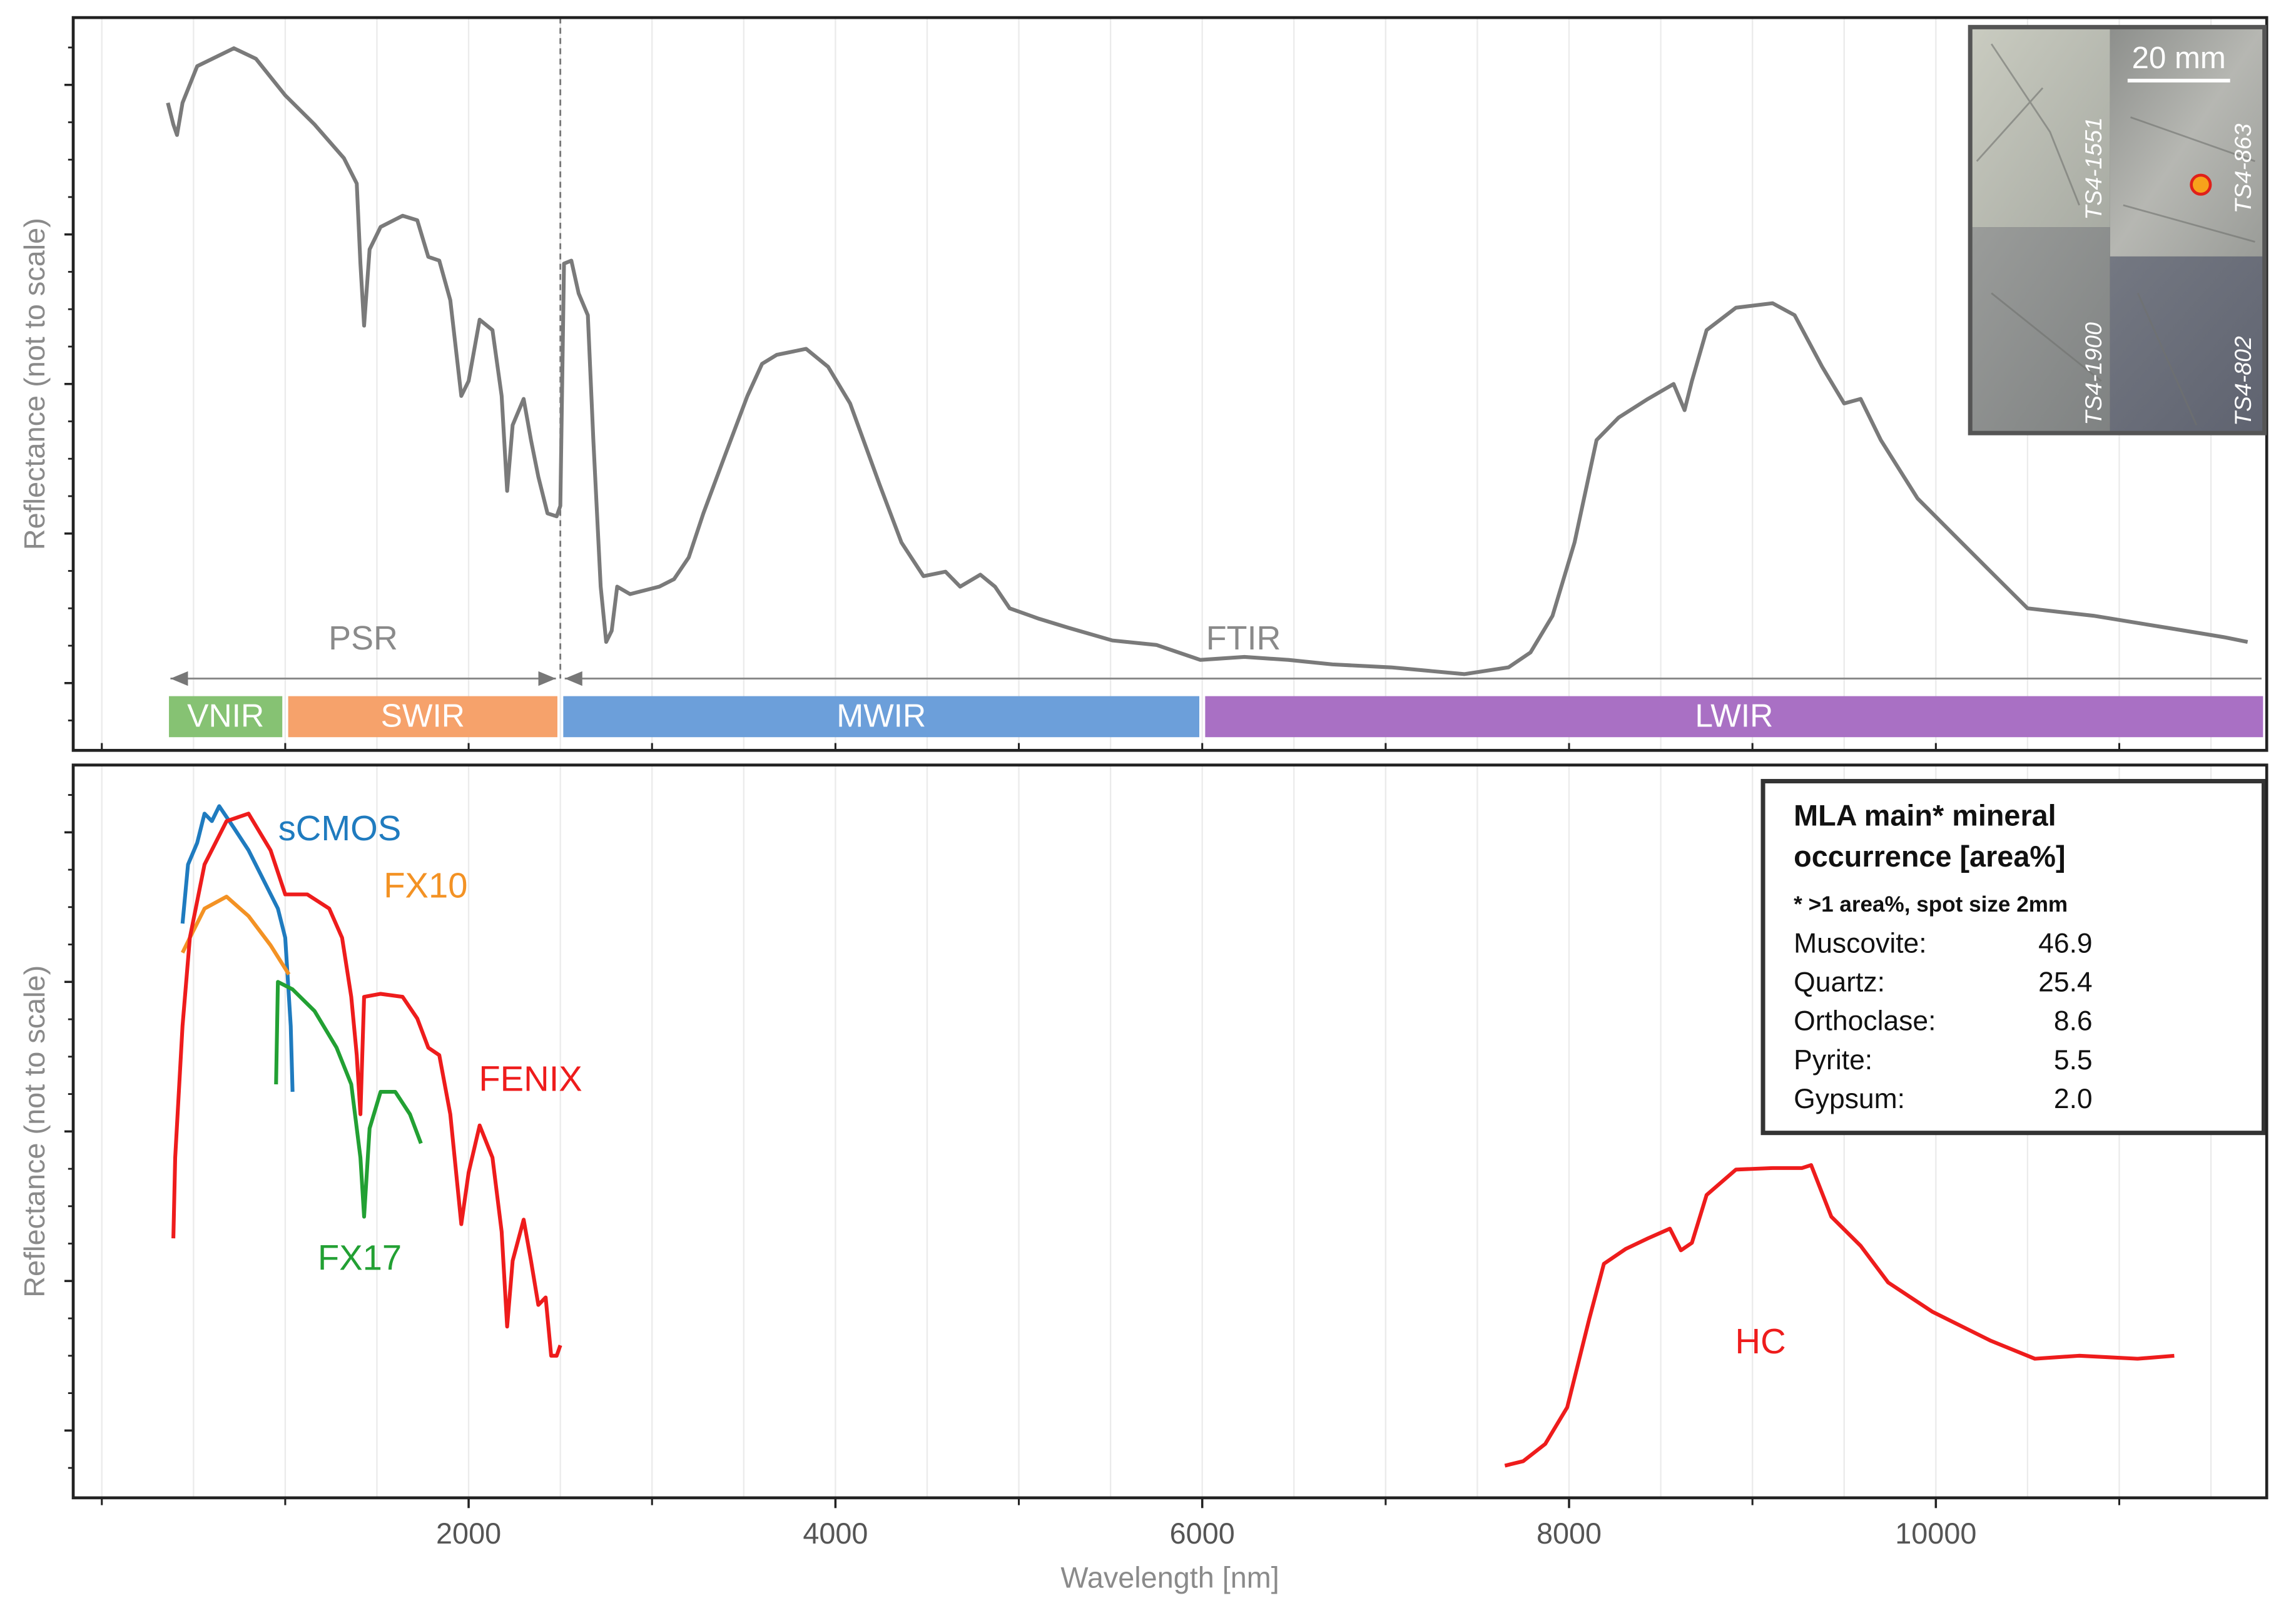 The height and width of the screenshot is (1618, 2296). What do you see at coordinates (1202, 1533) in the screenshot?
I see `x-tick-label: 6000` at bounding box center [1202, 1533].